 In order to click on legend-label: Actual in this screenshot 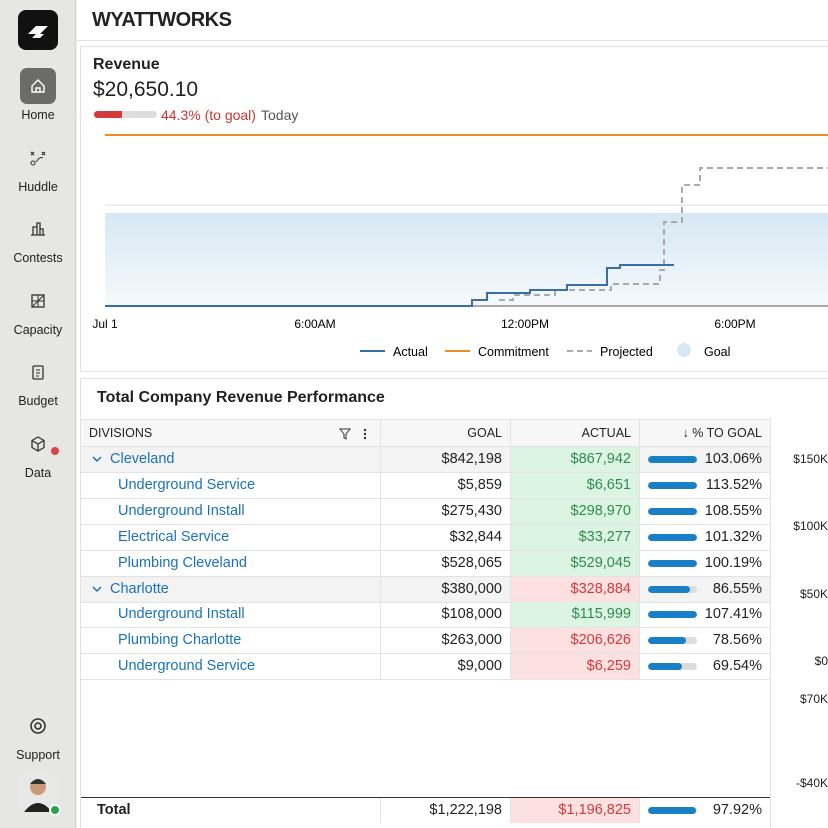, I will do `click(410, 352)`.